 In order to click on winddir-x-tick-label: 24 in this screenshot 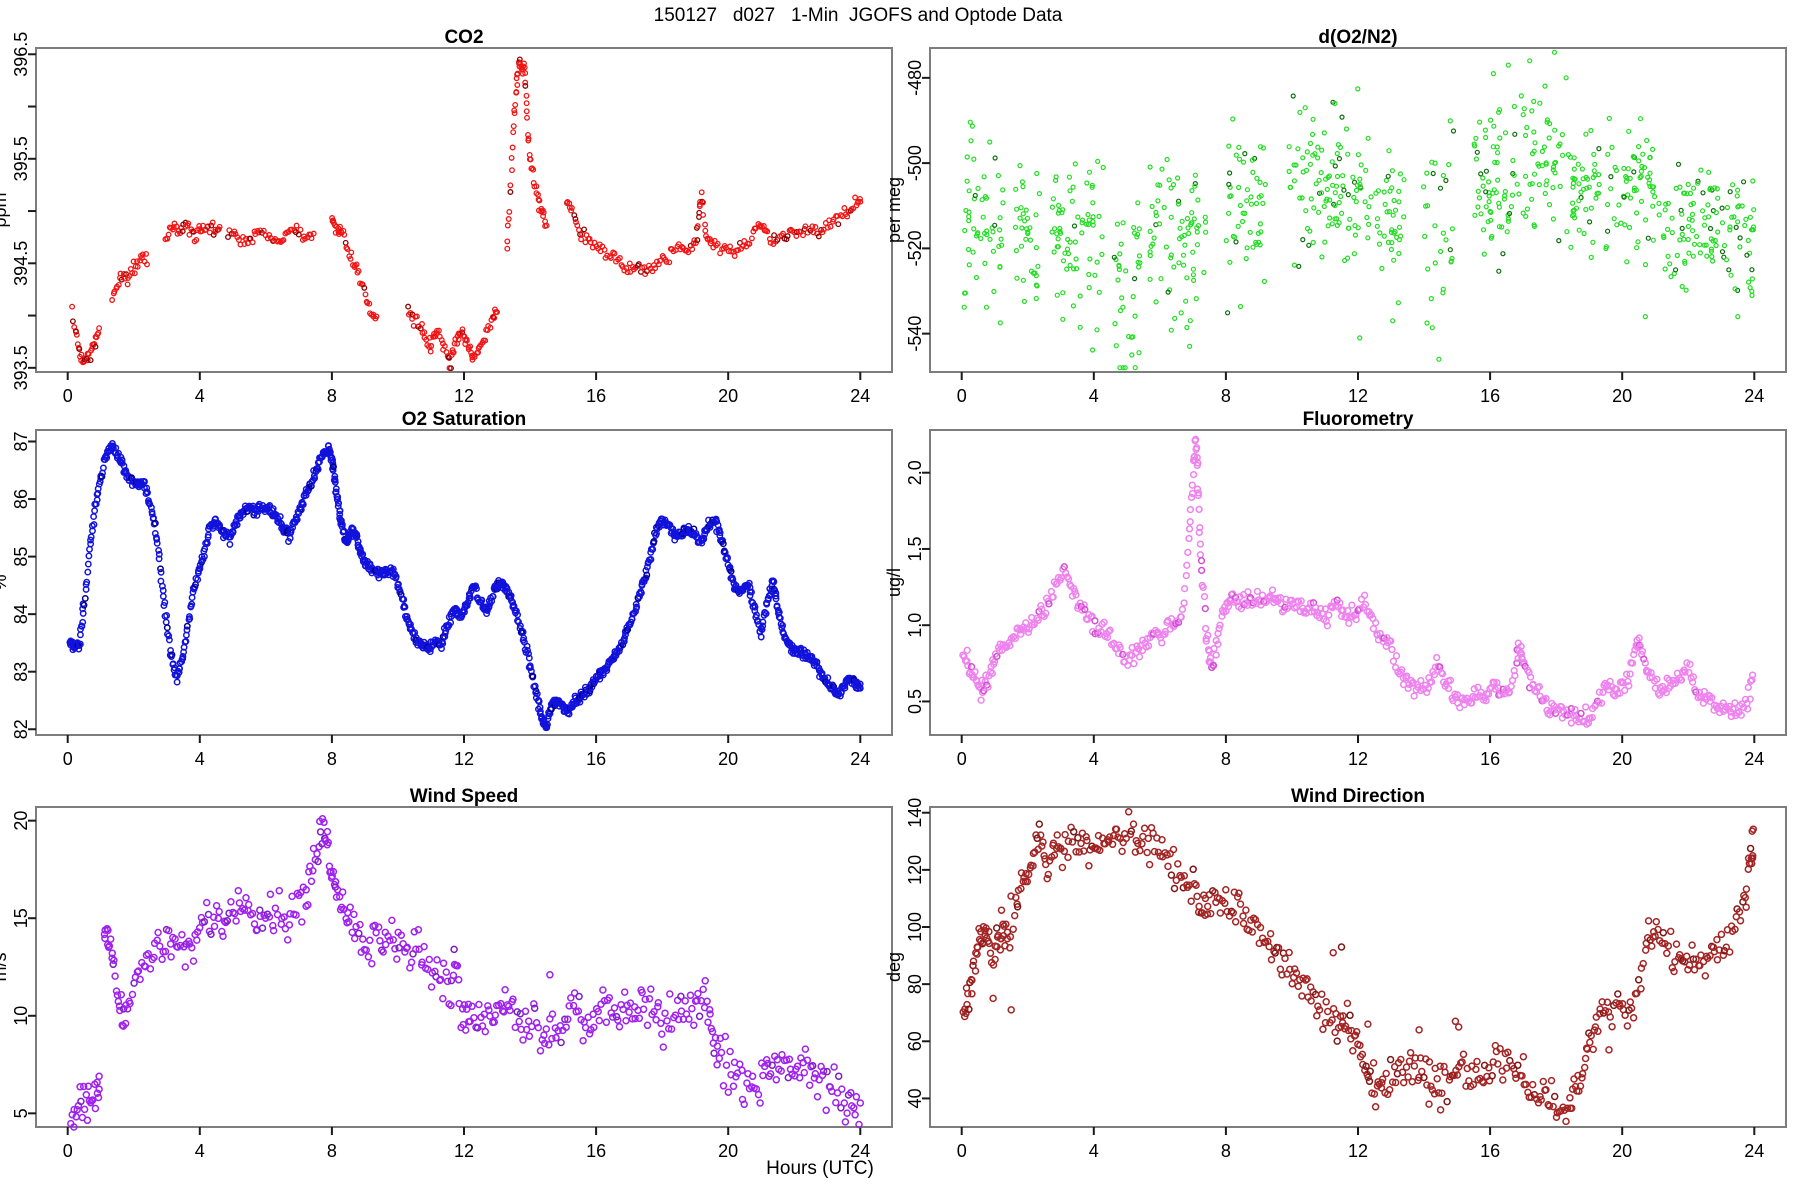, I will do `click(1754, 1151)`.